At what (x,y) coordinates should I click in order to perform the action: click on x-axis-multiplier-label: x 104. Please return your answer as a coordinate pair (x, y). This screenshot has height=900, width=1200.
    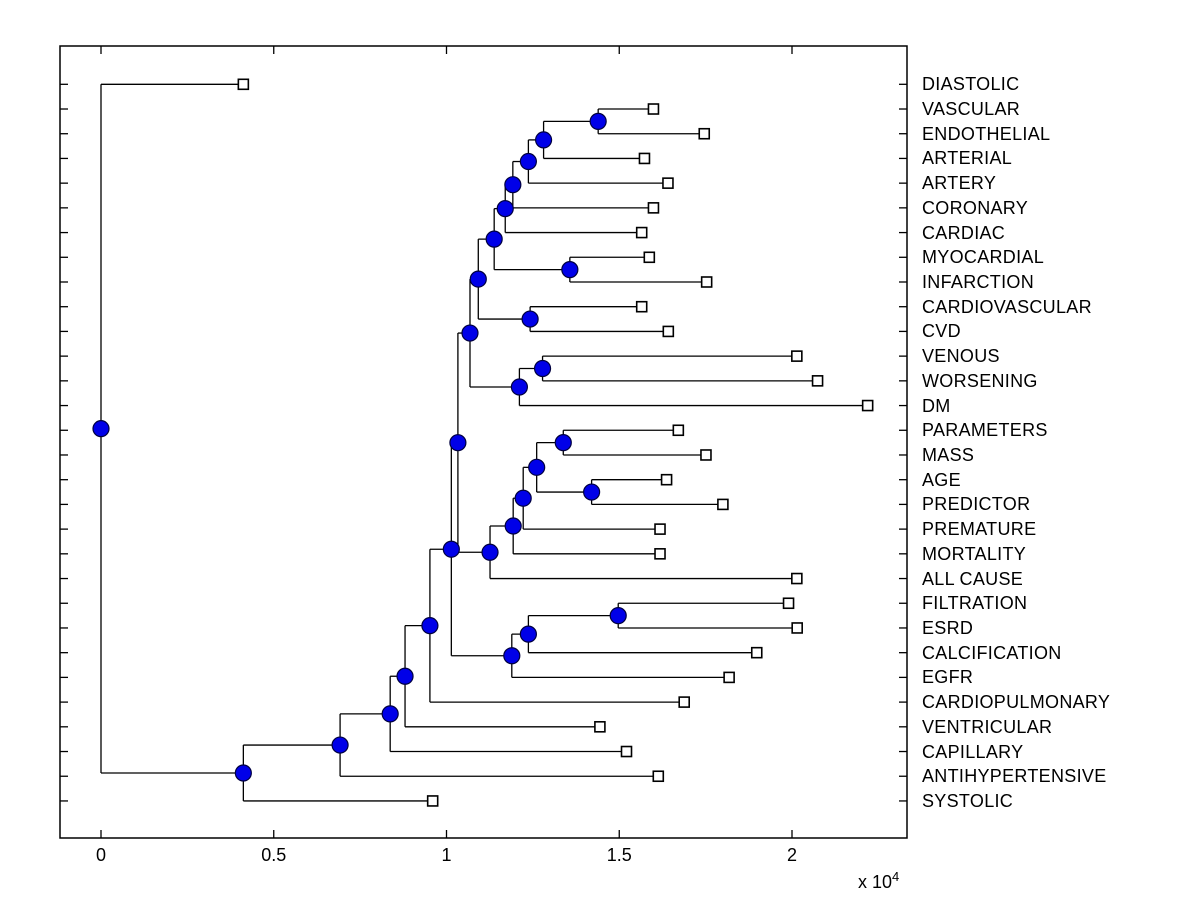
    Looking at the image, I should click on (878, 881).